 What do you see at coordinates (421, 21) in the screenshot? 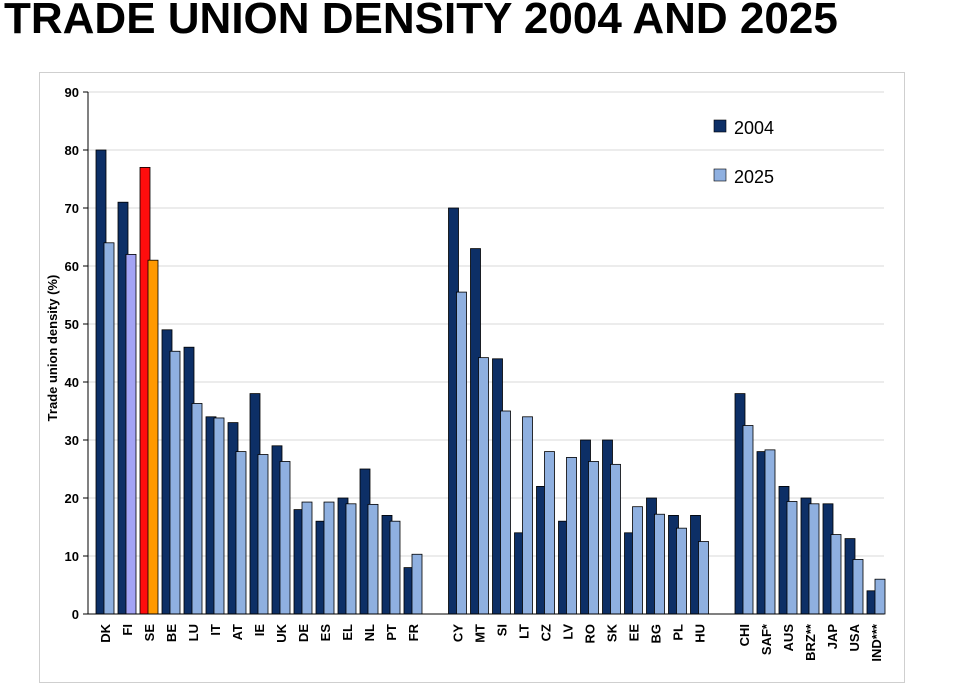
I see `chart-title: TRADE UNION DENSITY 2004 AND 2025` at bounding box center [421, 21].